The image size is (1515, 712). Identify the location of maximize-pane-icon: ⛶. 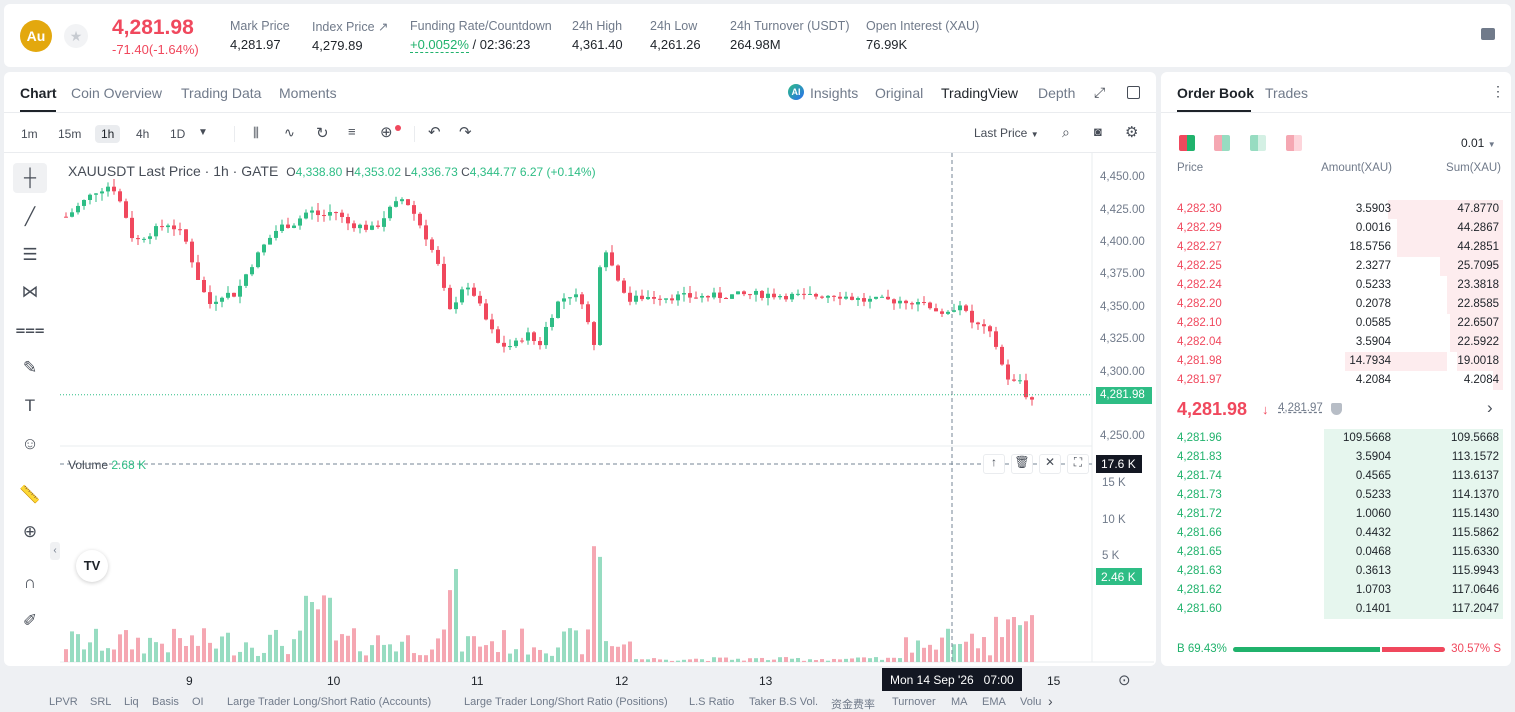
(1078, 464).